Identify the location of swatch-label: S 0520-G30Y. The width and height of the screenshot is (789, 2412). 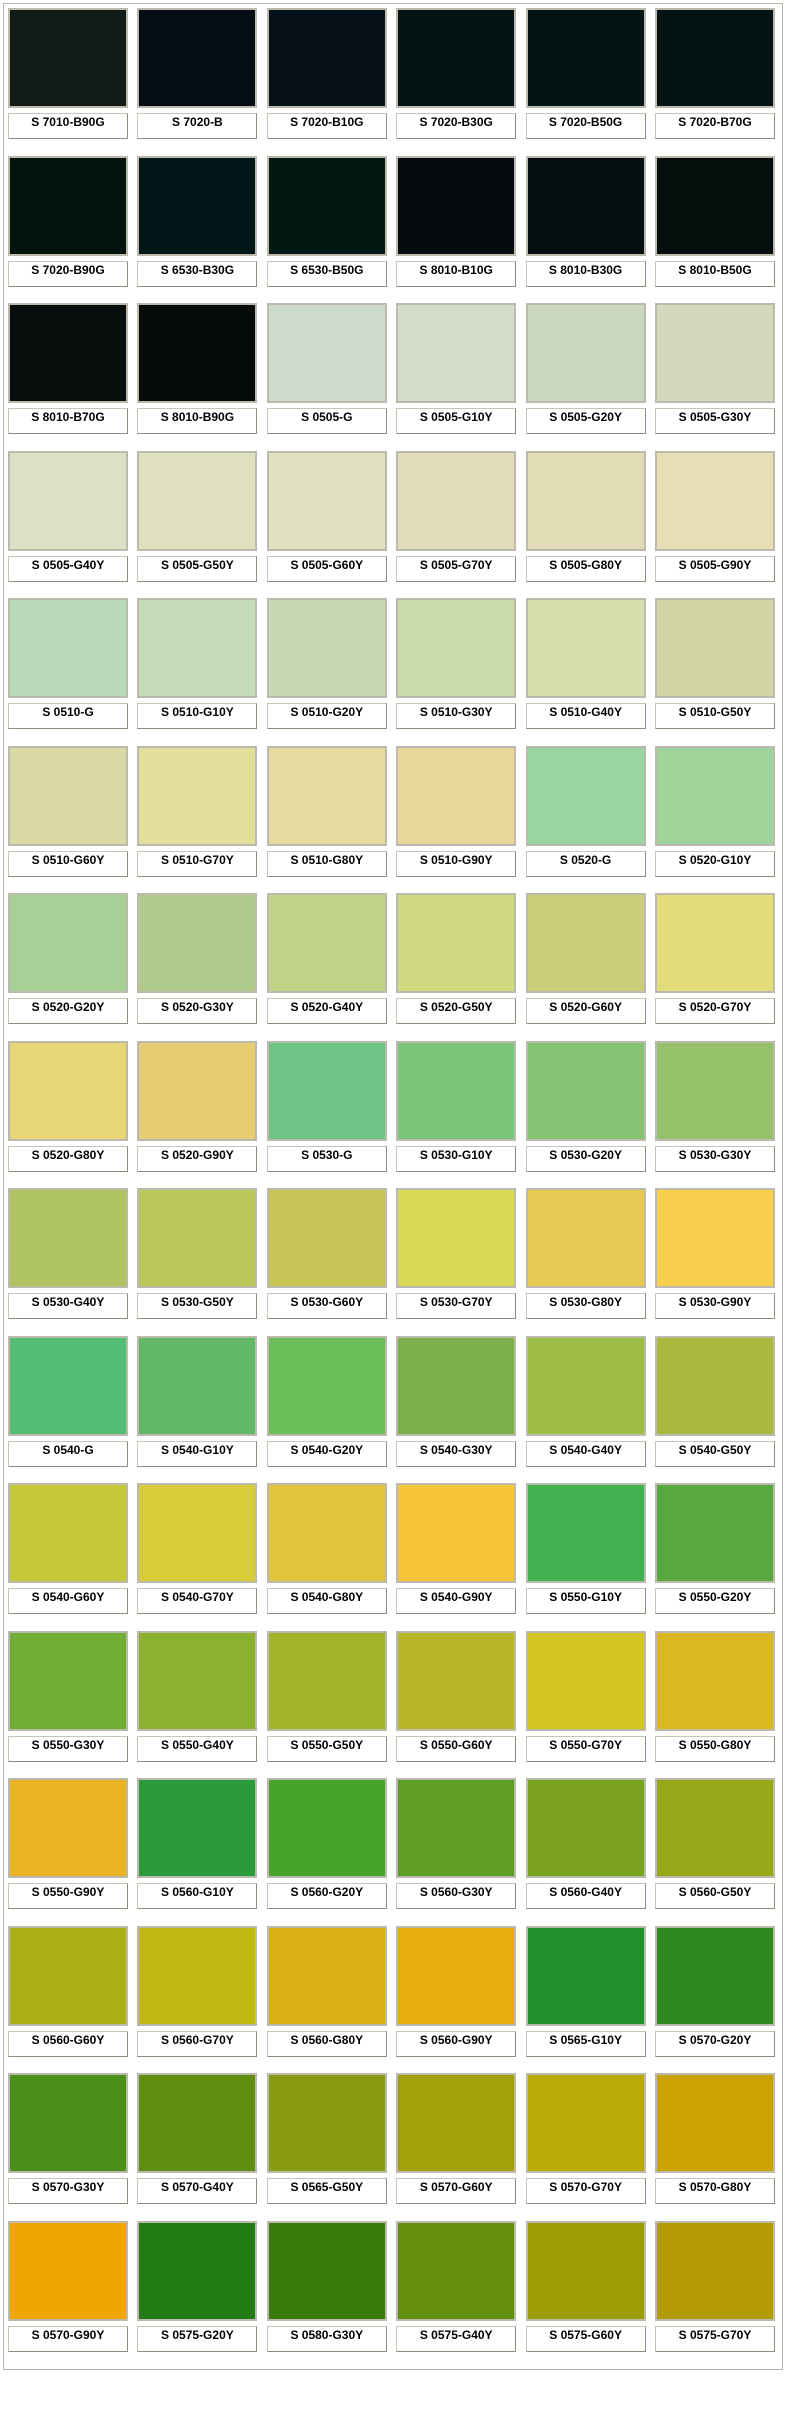
(197, 1011).